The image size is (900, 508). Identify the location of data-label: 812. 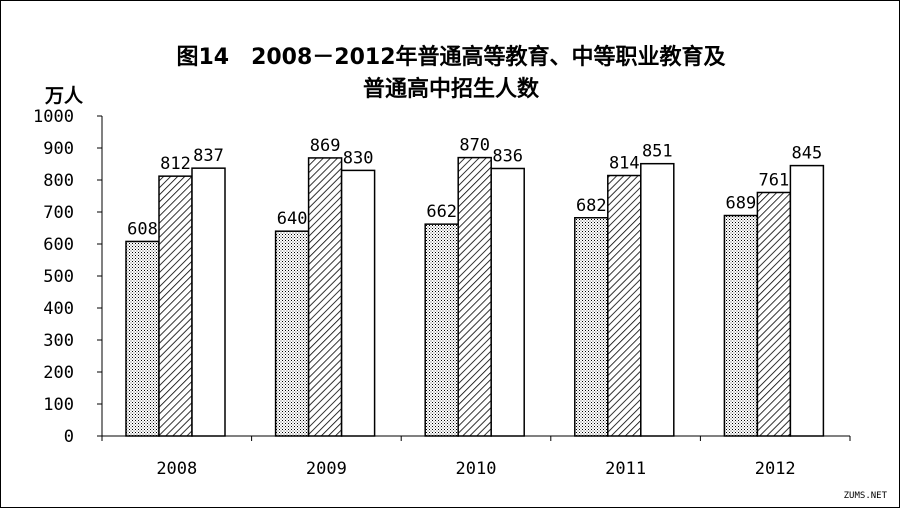
(175, 164).